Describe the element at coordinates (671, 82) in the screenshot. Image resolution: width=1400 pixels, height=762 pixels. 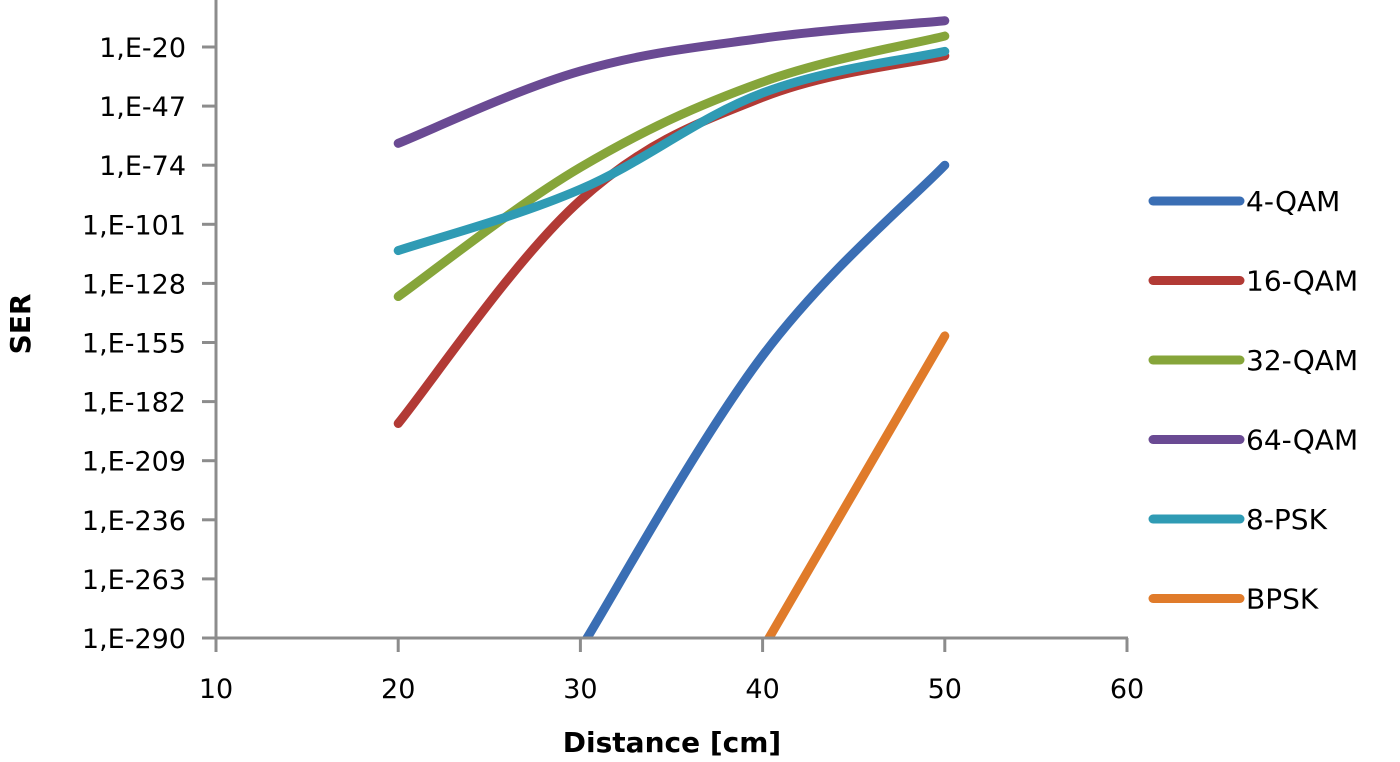
I see `series-line-64-qam` at that location.